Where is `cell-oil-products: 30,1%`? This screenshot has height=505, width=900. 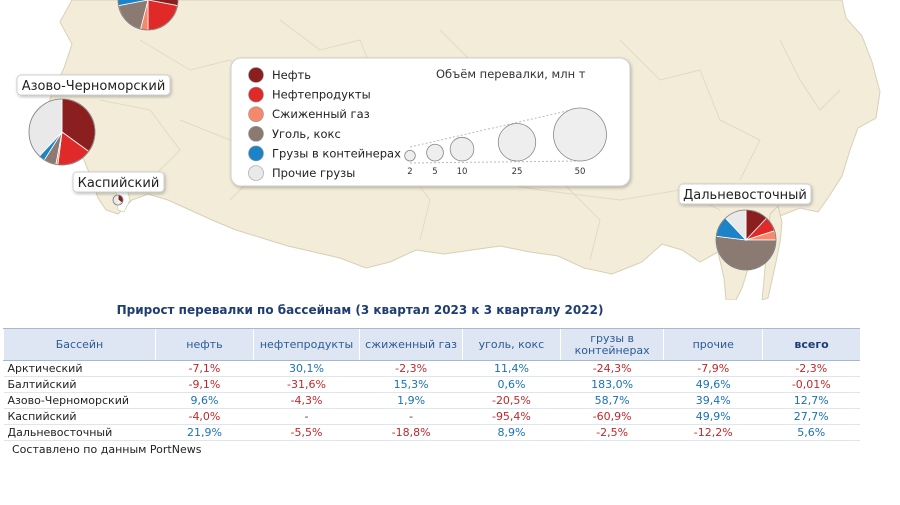 cell-oil-products: 30,1% is located at coordinates (306, 368).